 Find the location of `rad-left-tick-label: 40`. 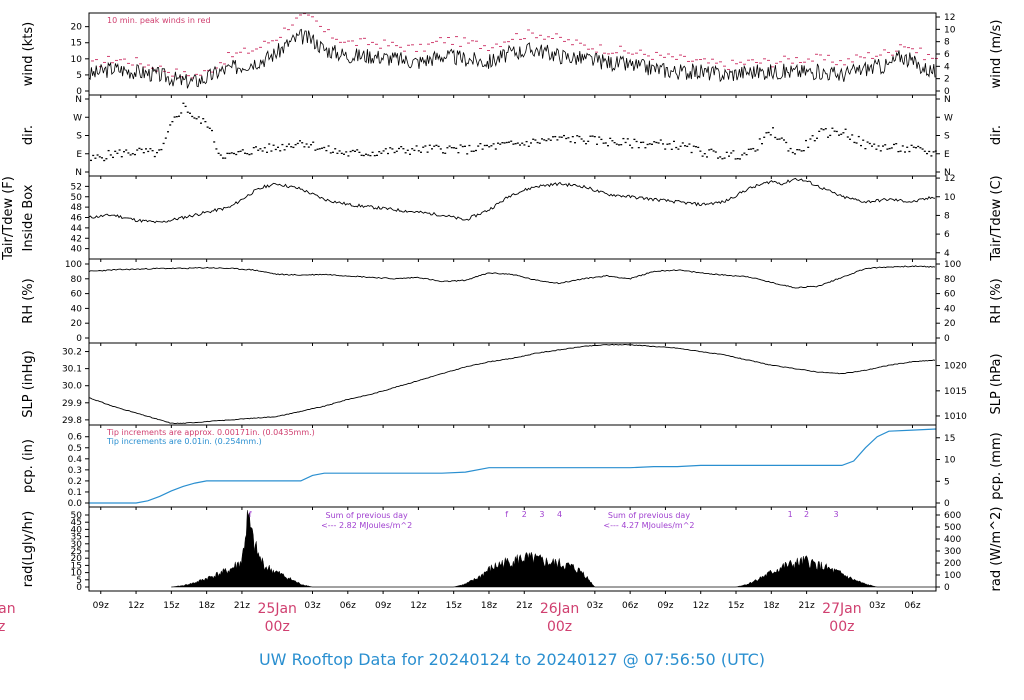

rad-left-tick-label: 40 is located at coordinates (77, 530).